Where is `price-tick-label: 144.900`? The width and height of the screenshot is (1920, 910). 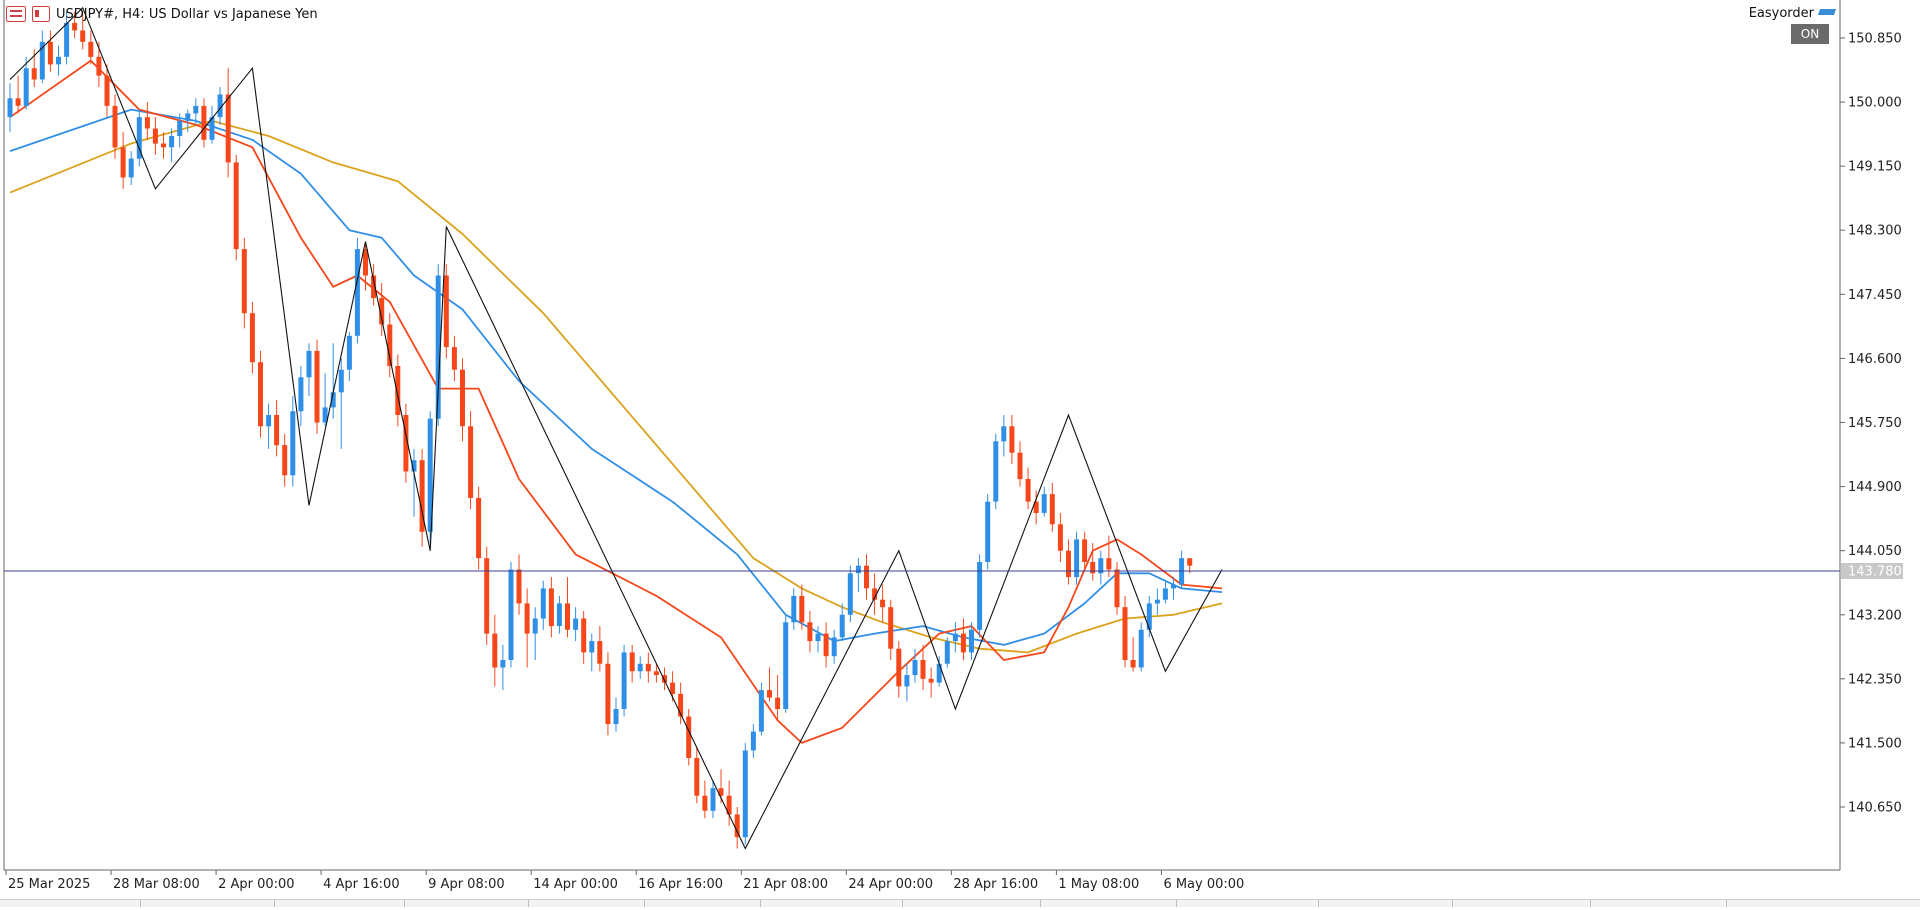 price-tick-label: 144.900 is located at coordinates (1875, 487).